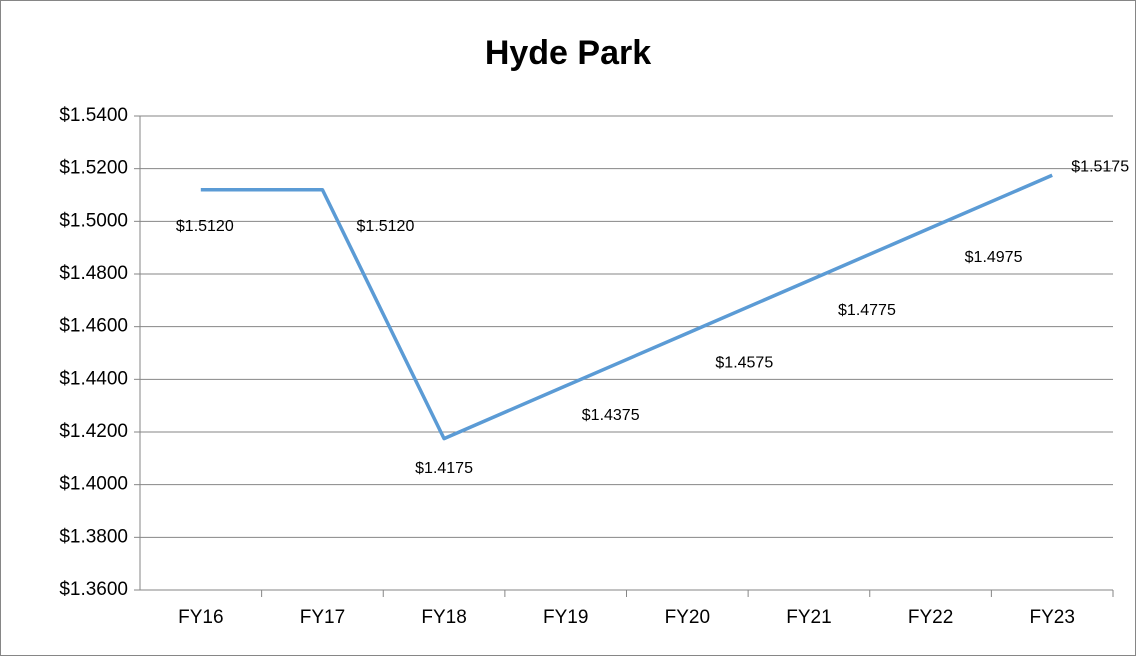 This screenshot has height=656, width=1136. Describe the element at coordinates (93, 168) in the screenshot. I see `y-tick-label: $1.5200` at that location.